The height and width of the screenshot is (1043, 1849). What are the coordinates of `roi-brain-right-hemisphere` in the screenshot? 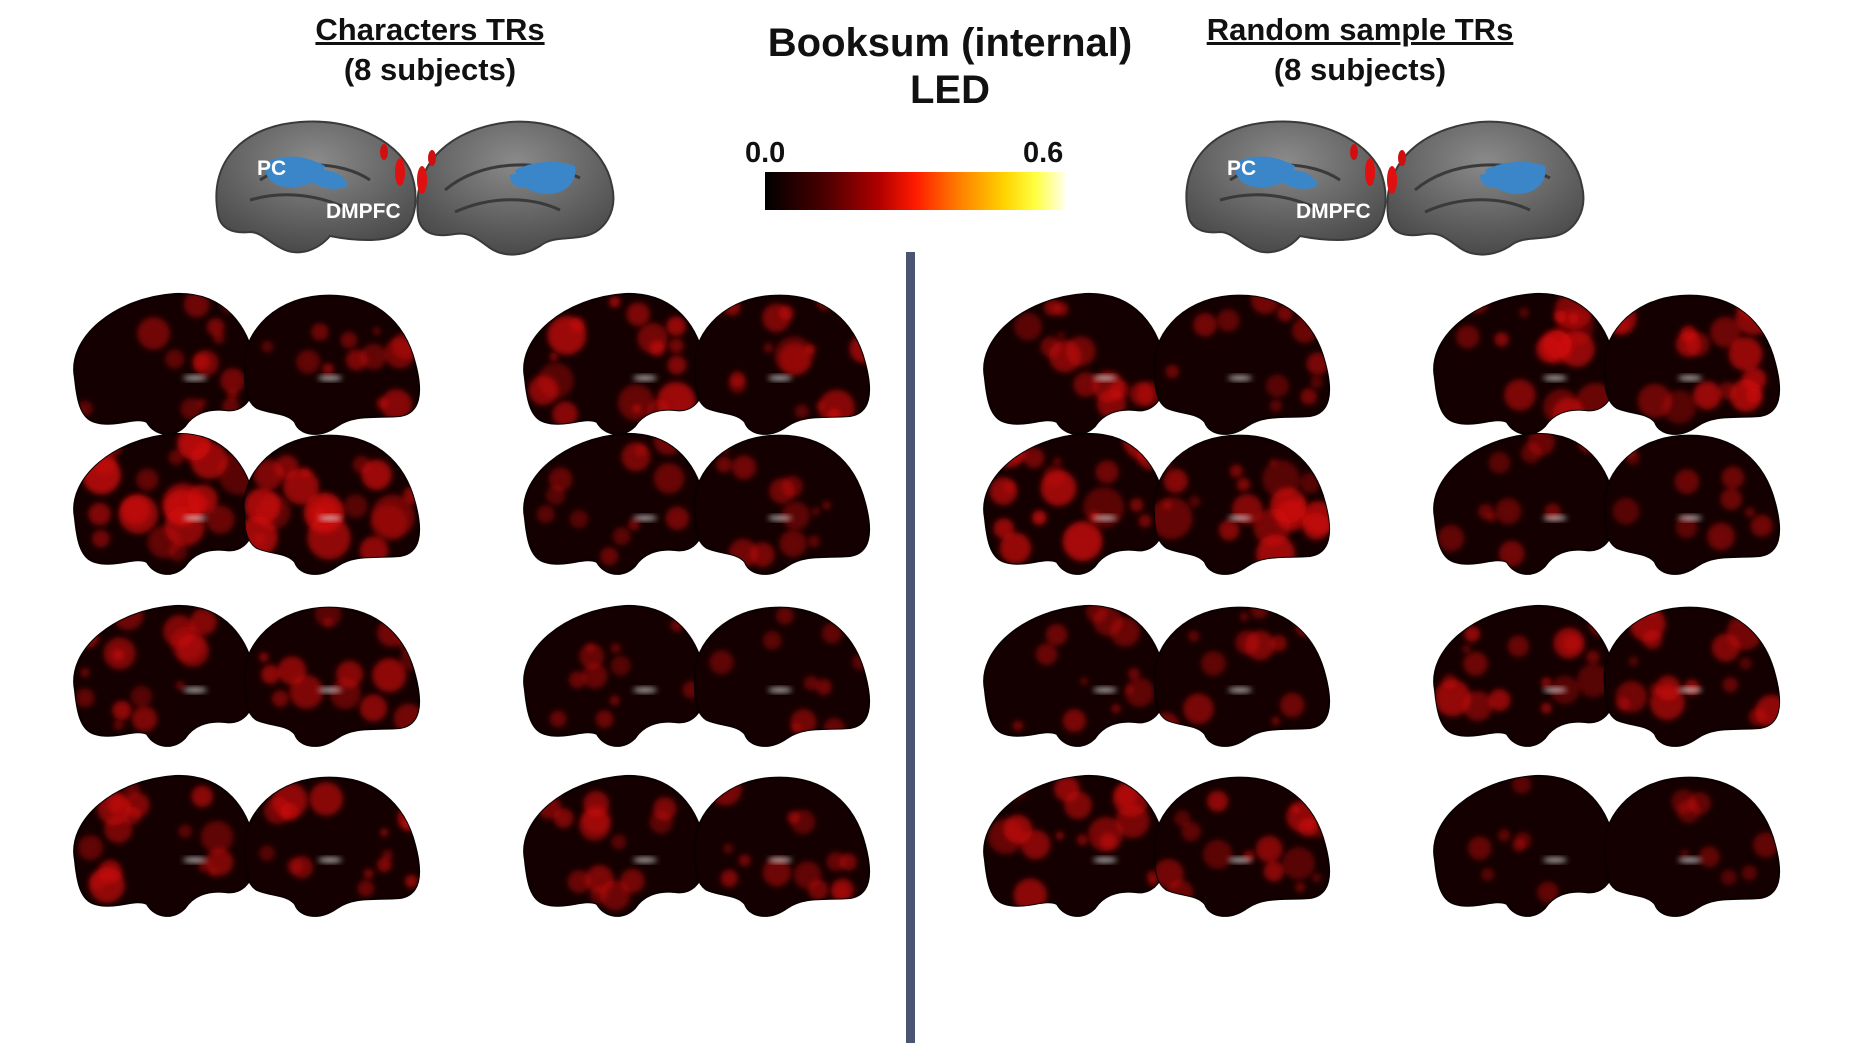 It's located at (515, 188).